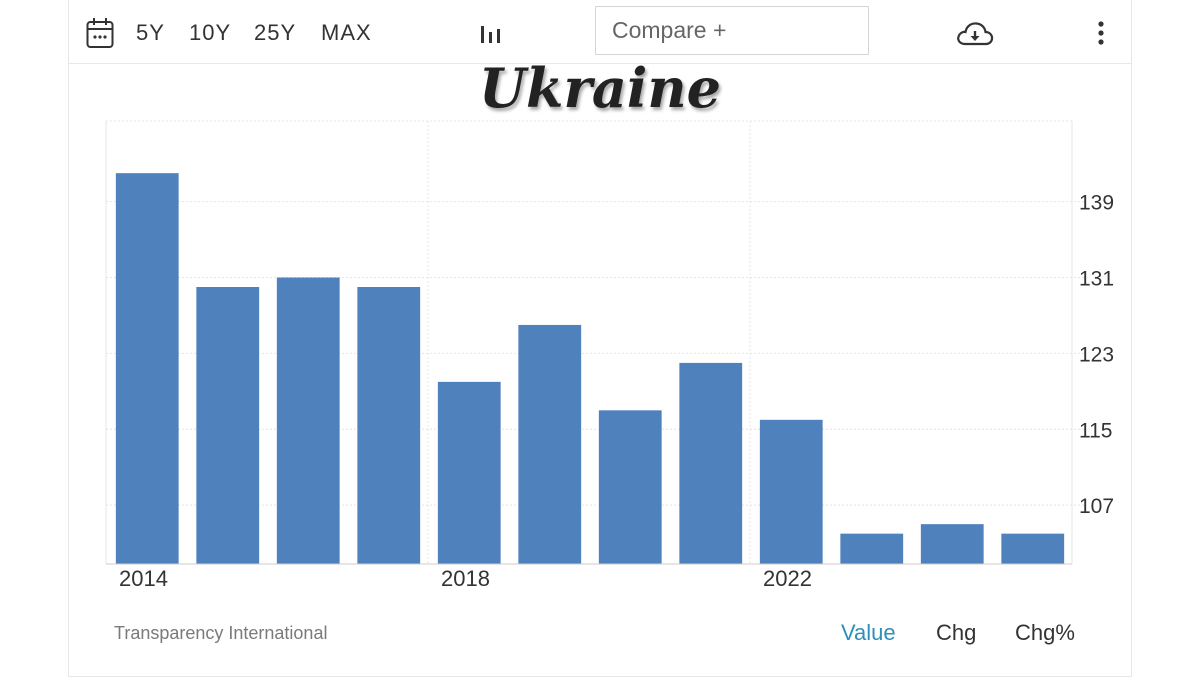 This screenshot has height=680, width=1200. Describe the element at coordinates (491, 35) in the screenshot. I see `bar-chart-icon` at that location.